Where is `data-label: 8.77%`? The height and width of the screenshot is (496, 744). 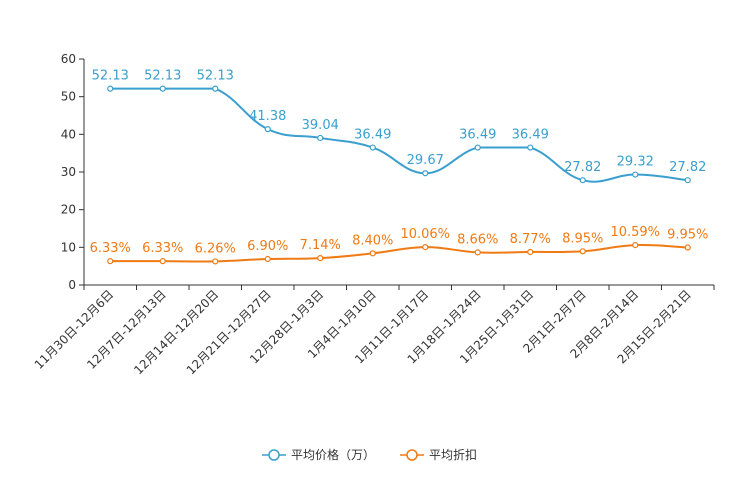 data-label: 8.77% is located at coordinates (530, 239).